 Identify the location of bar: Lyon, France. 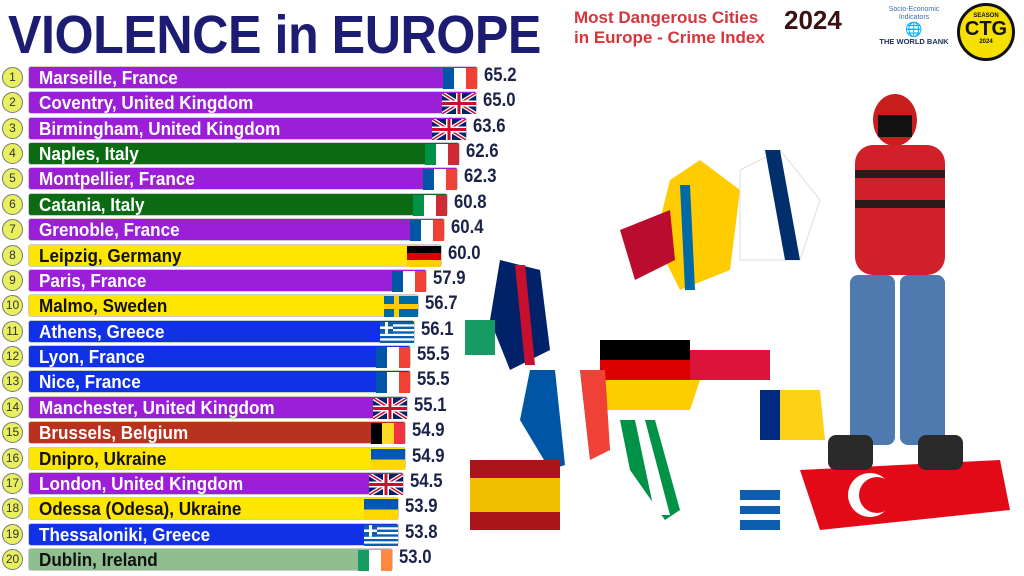
(219, 357).